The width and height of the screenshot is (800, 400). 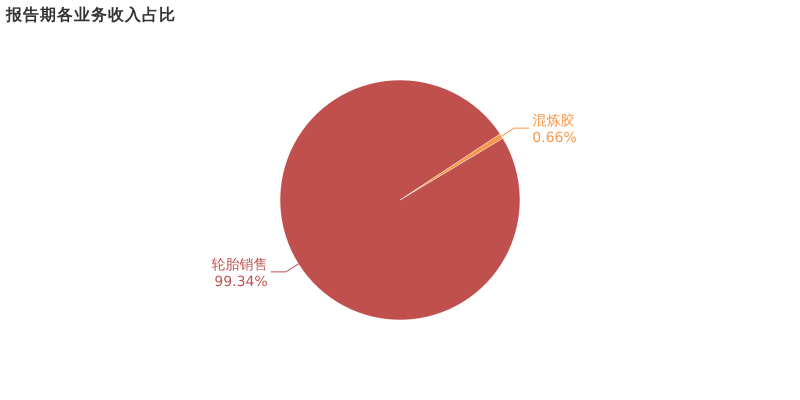 I want to click on slice-label: 混炼胶, so click(x=553, y=121).